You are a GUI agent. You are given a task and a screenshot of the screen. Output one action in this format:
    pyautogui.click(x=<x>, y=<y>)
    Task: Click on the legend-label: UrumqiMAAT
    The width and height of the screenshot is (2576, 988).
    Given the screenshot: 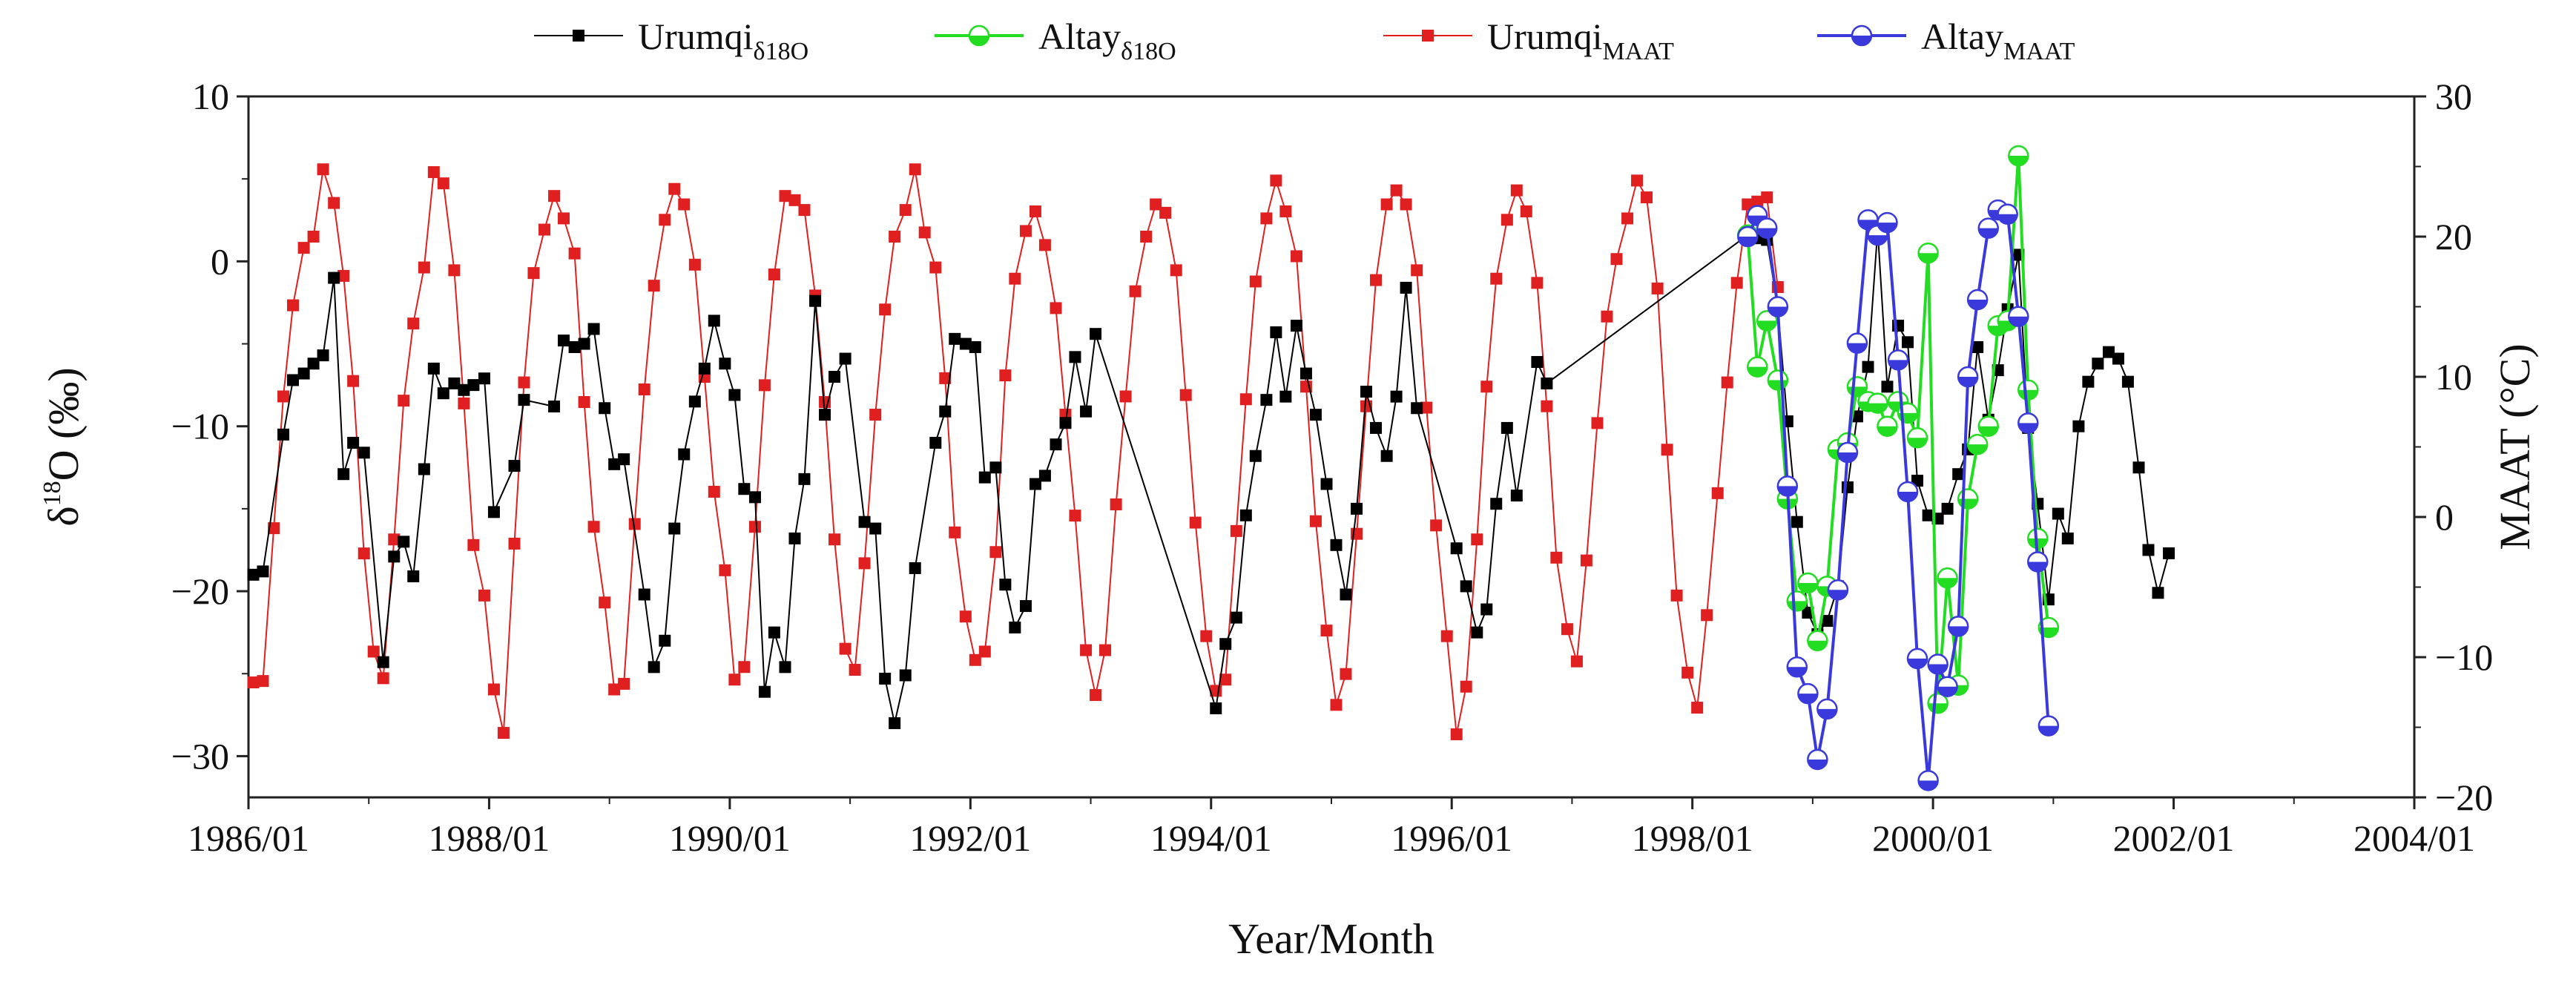 What is the action you would take?
    pyautogui.click(x=1581, y=40)
    